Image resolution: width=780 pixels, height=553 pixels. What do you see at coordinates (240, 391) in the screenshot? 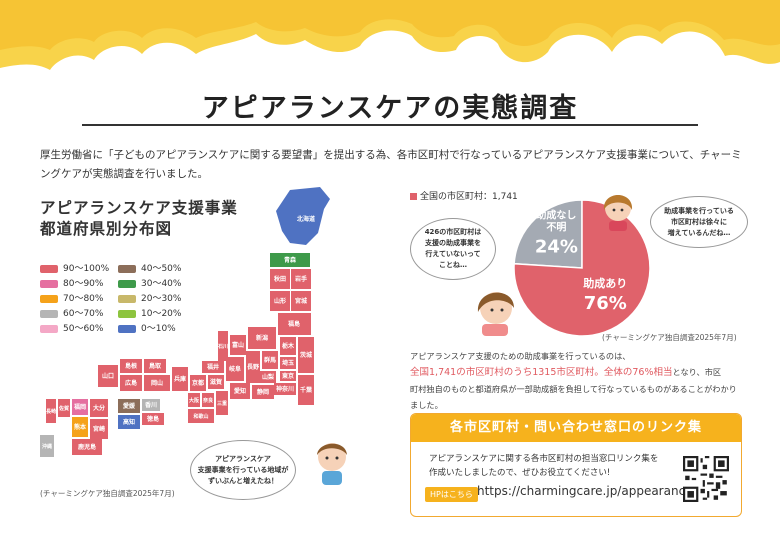
I see `pref-aichi` at bounding box center [240, 391].